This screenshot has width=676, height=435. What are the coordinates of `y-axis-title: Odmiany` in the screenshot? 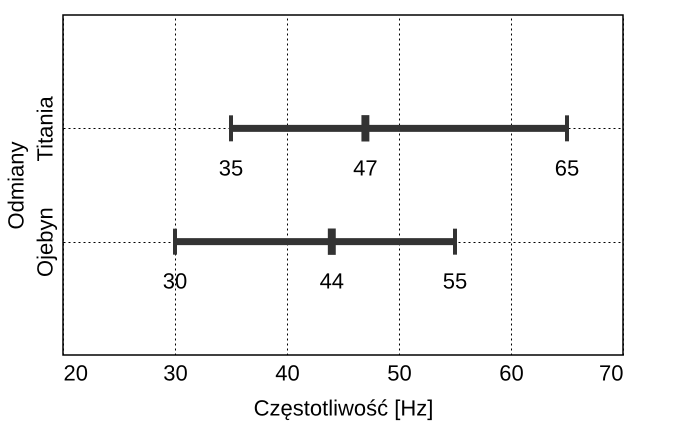 It's located at (16, 185).